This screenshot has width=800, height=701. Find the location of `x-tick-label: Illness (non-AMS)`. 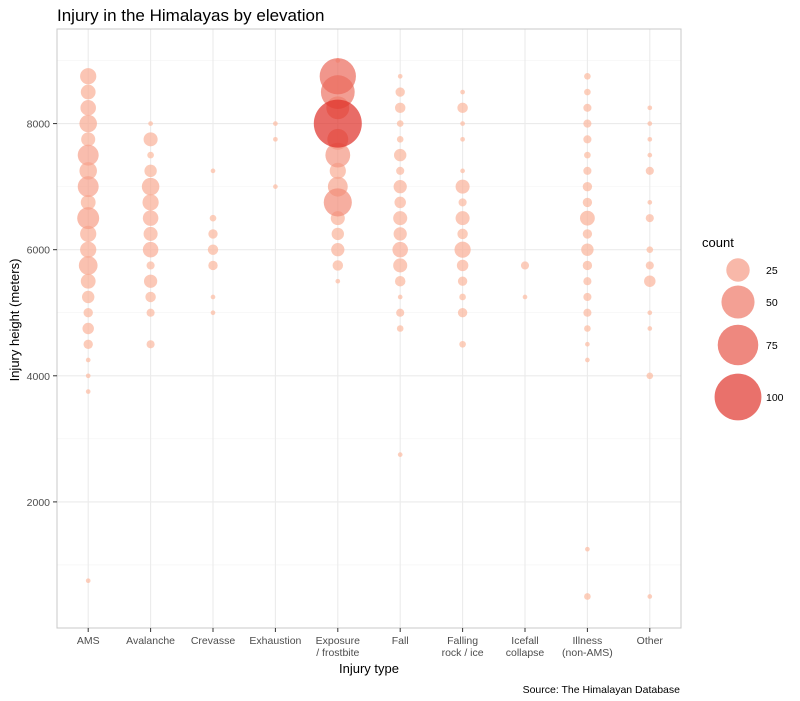

x-tick-label: Illness (non-AMS) is located at coordinates (587, 647).